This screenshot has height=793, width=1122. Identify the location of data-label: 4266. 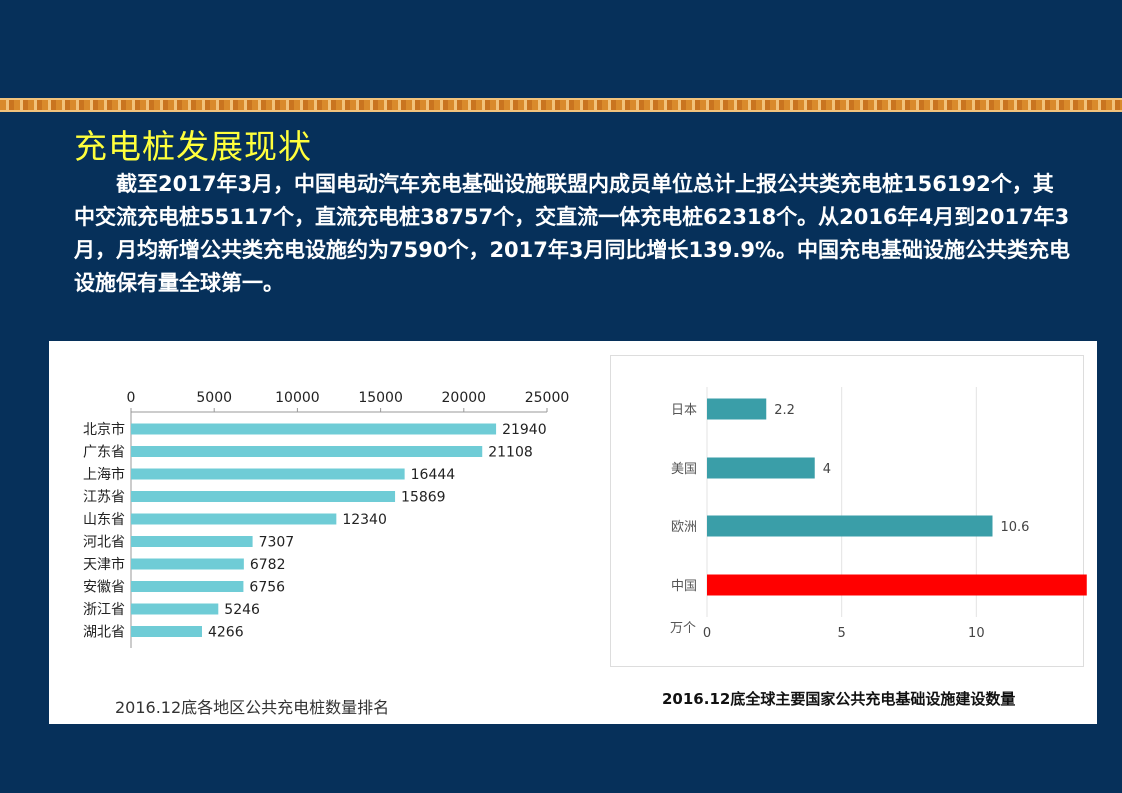
(226, 633).